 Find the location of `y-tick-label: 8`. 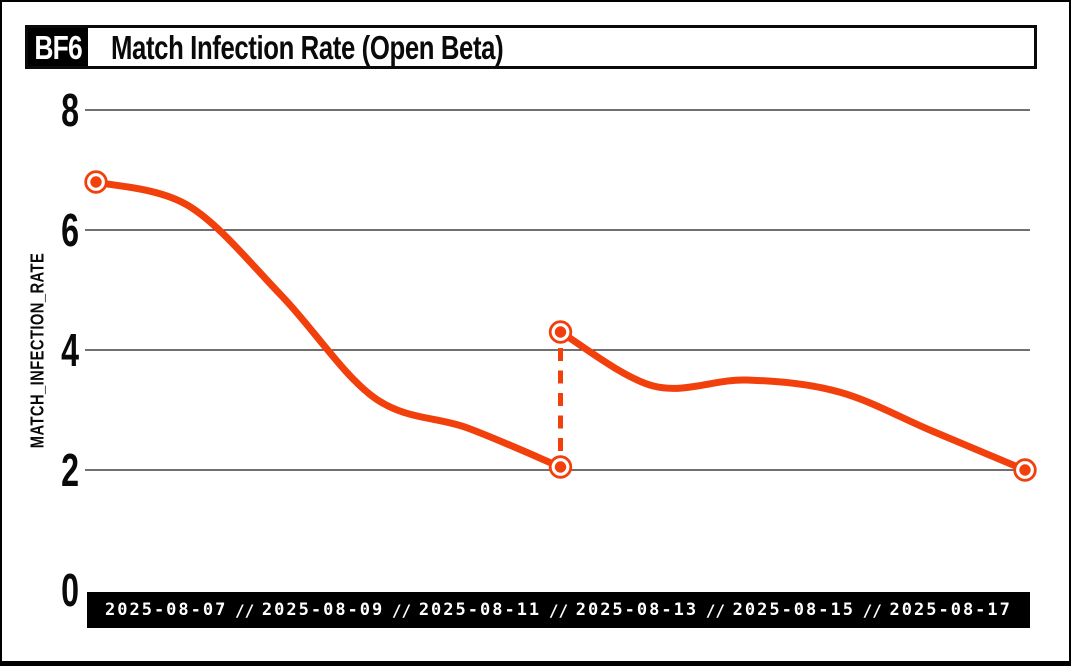

y-tick-label: 8 is located at coordinates (70, 110).